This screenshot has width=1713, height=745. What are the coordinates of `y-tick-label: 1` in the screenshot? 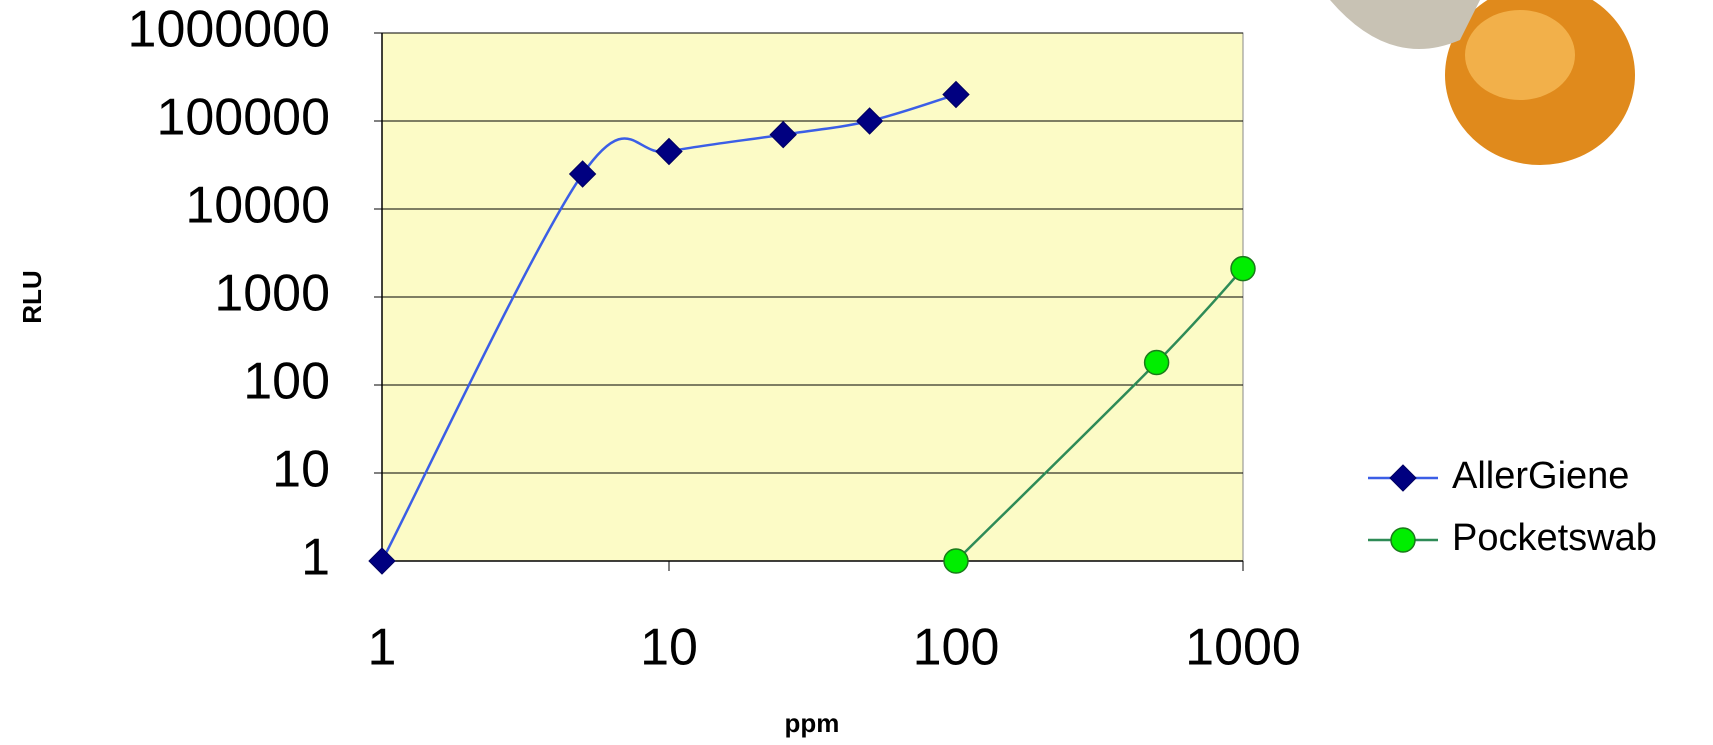 It's located at (315, 558).